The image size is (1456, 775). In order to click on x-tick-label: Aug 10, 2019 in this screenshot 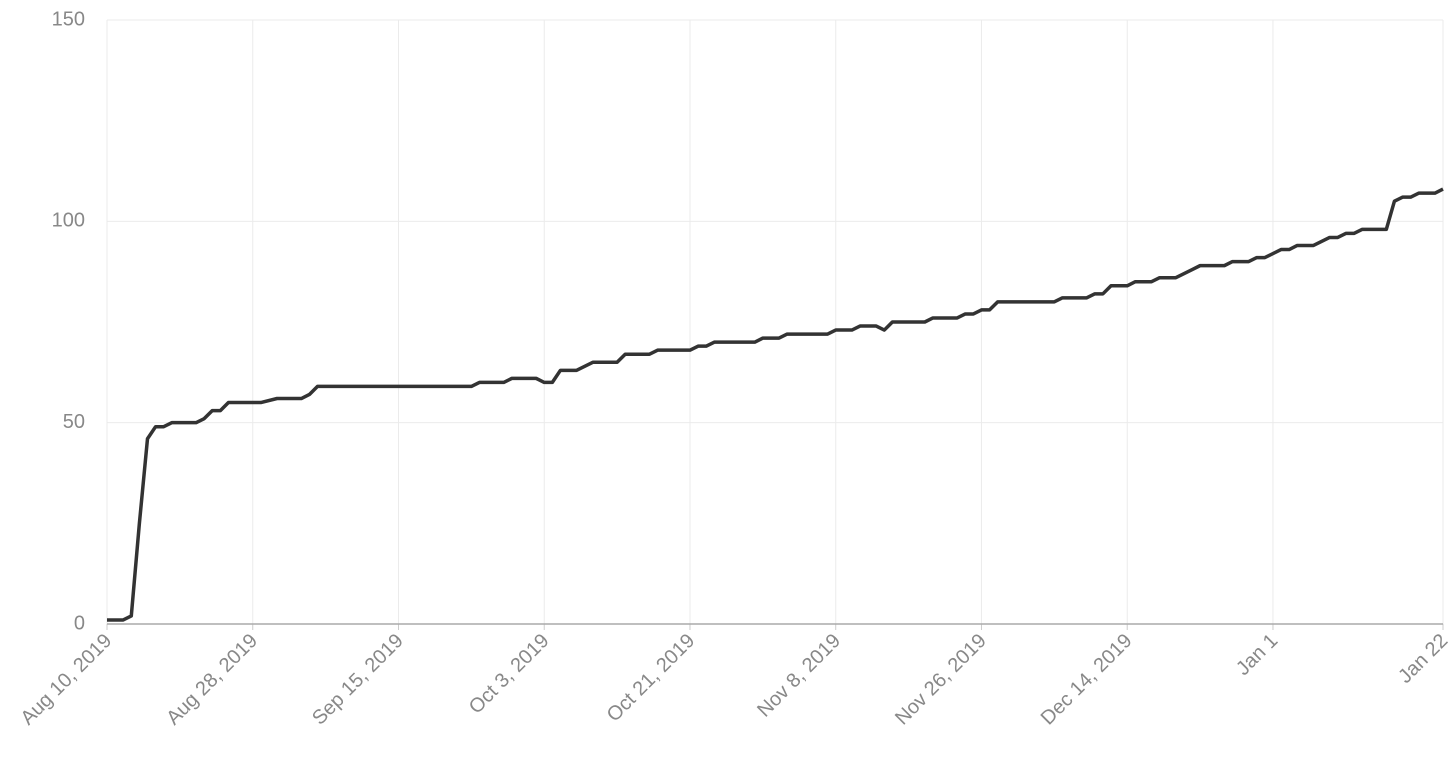, I will do `click(67, 680)`.